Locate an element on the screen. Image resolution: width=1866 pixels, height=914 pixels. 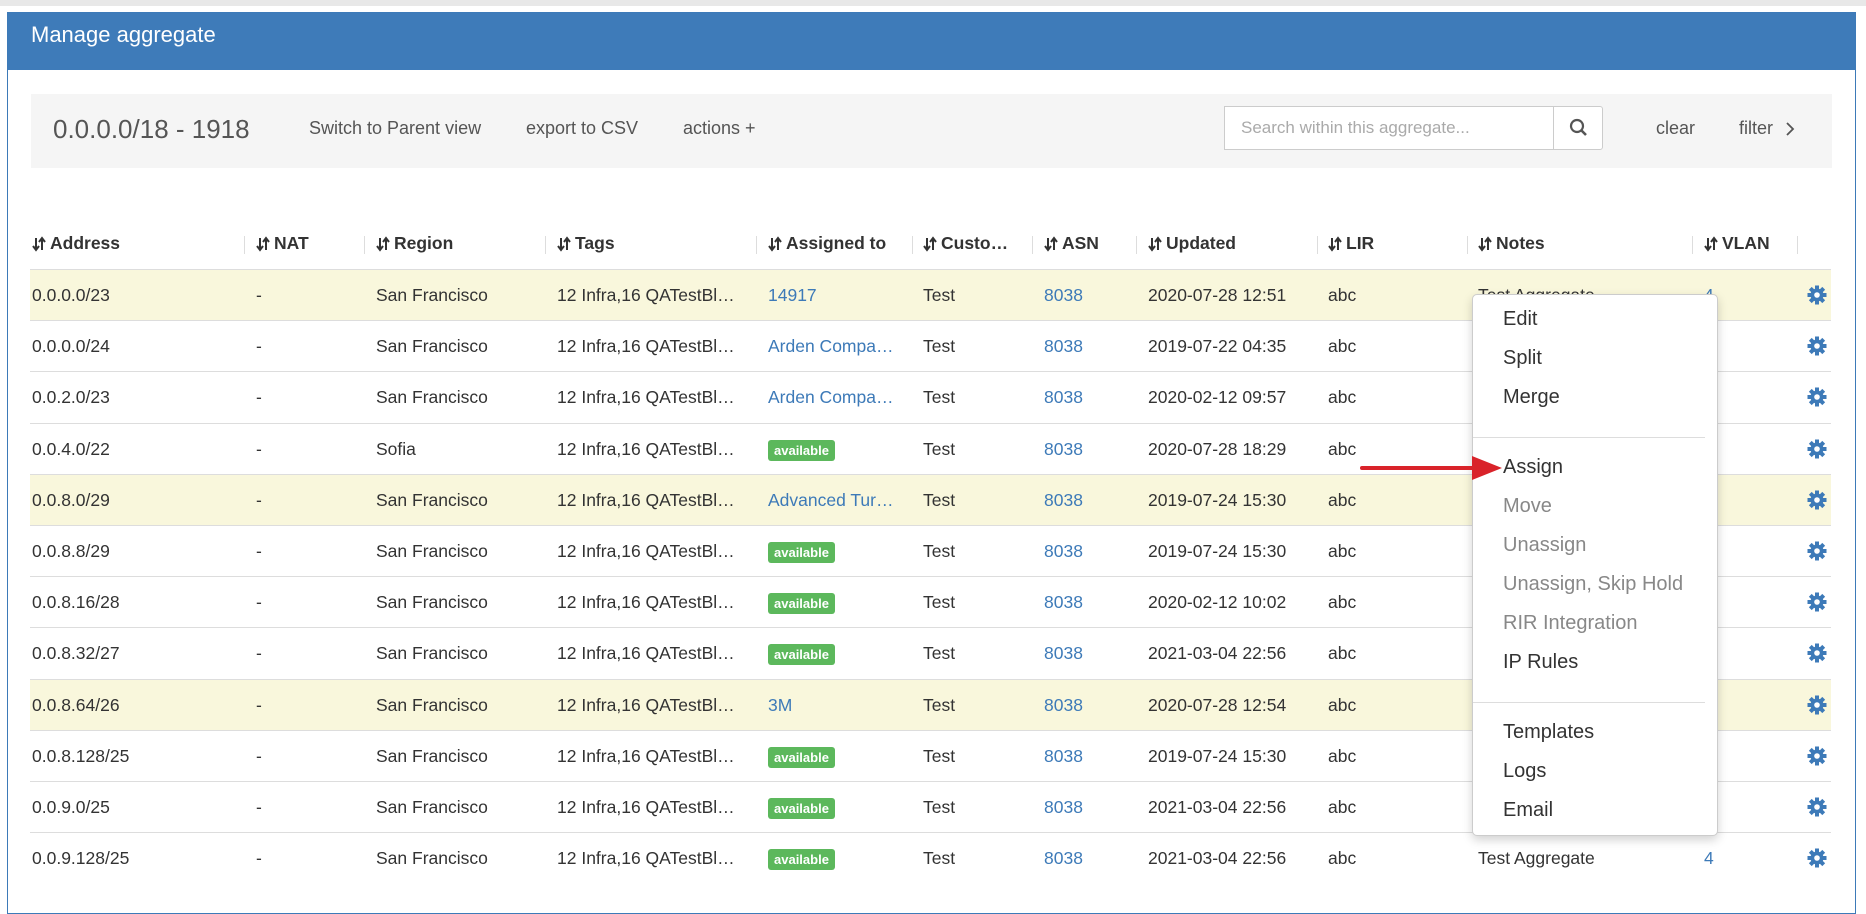
parent-view-link: Switch to Parent view is located at coordinates (395, 128).